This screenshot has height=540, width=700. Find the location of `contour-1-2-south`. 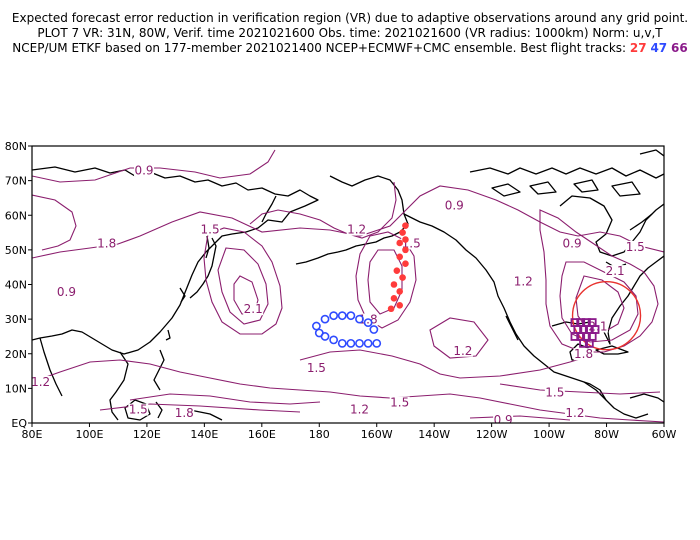

contour-1-2-south is located at coordinates (348, 391).